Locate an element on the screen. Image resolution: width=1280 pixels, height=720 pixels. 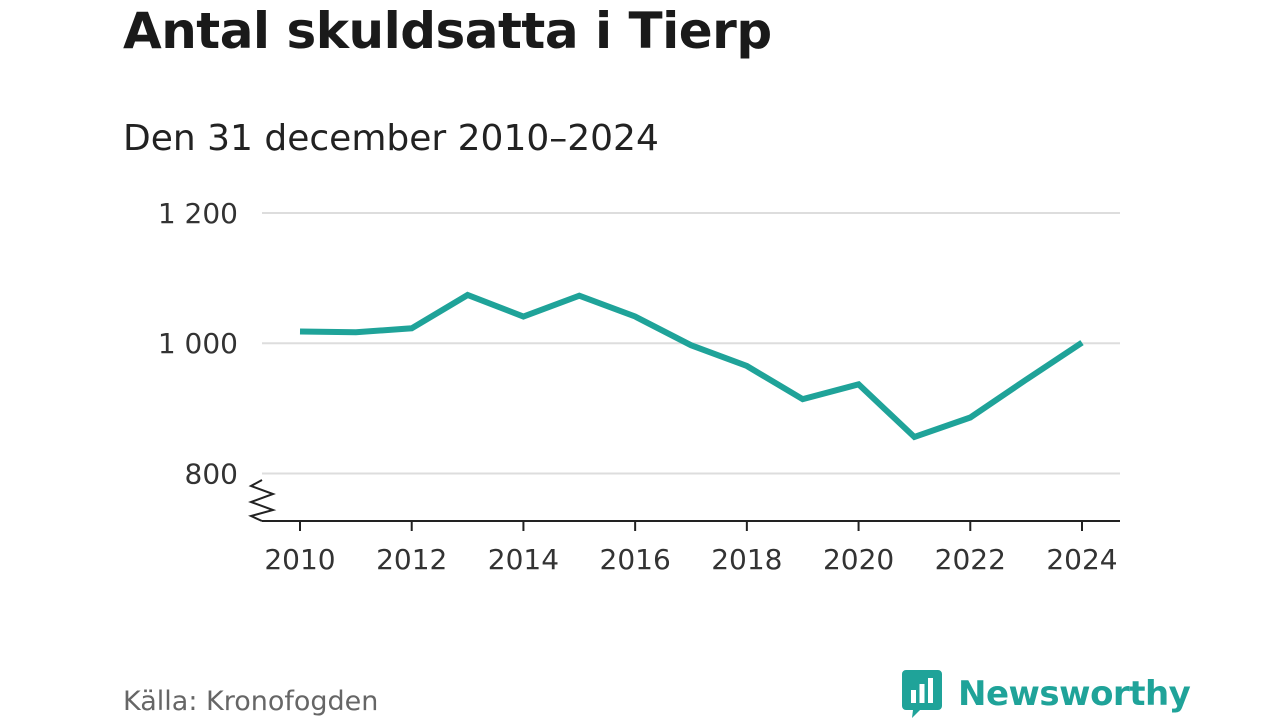
x-tick-label-2010: 2010 is located at coordinates (299, 559).